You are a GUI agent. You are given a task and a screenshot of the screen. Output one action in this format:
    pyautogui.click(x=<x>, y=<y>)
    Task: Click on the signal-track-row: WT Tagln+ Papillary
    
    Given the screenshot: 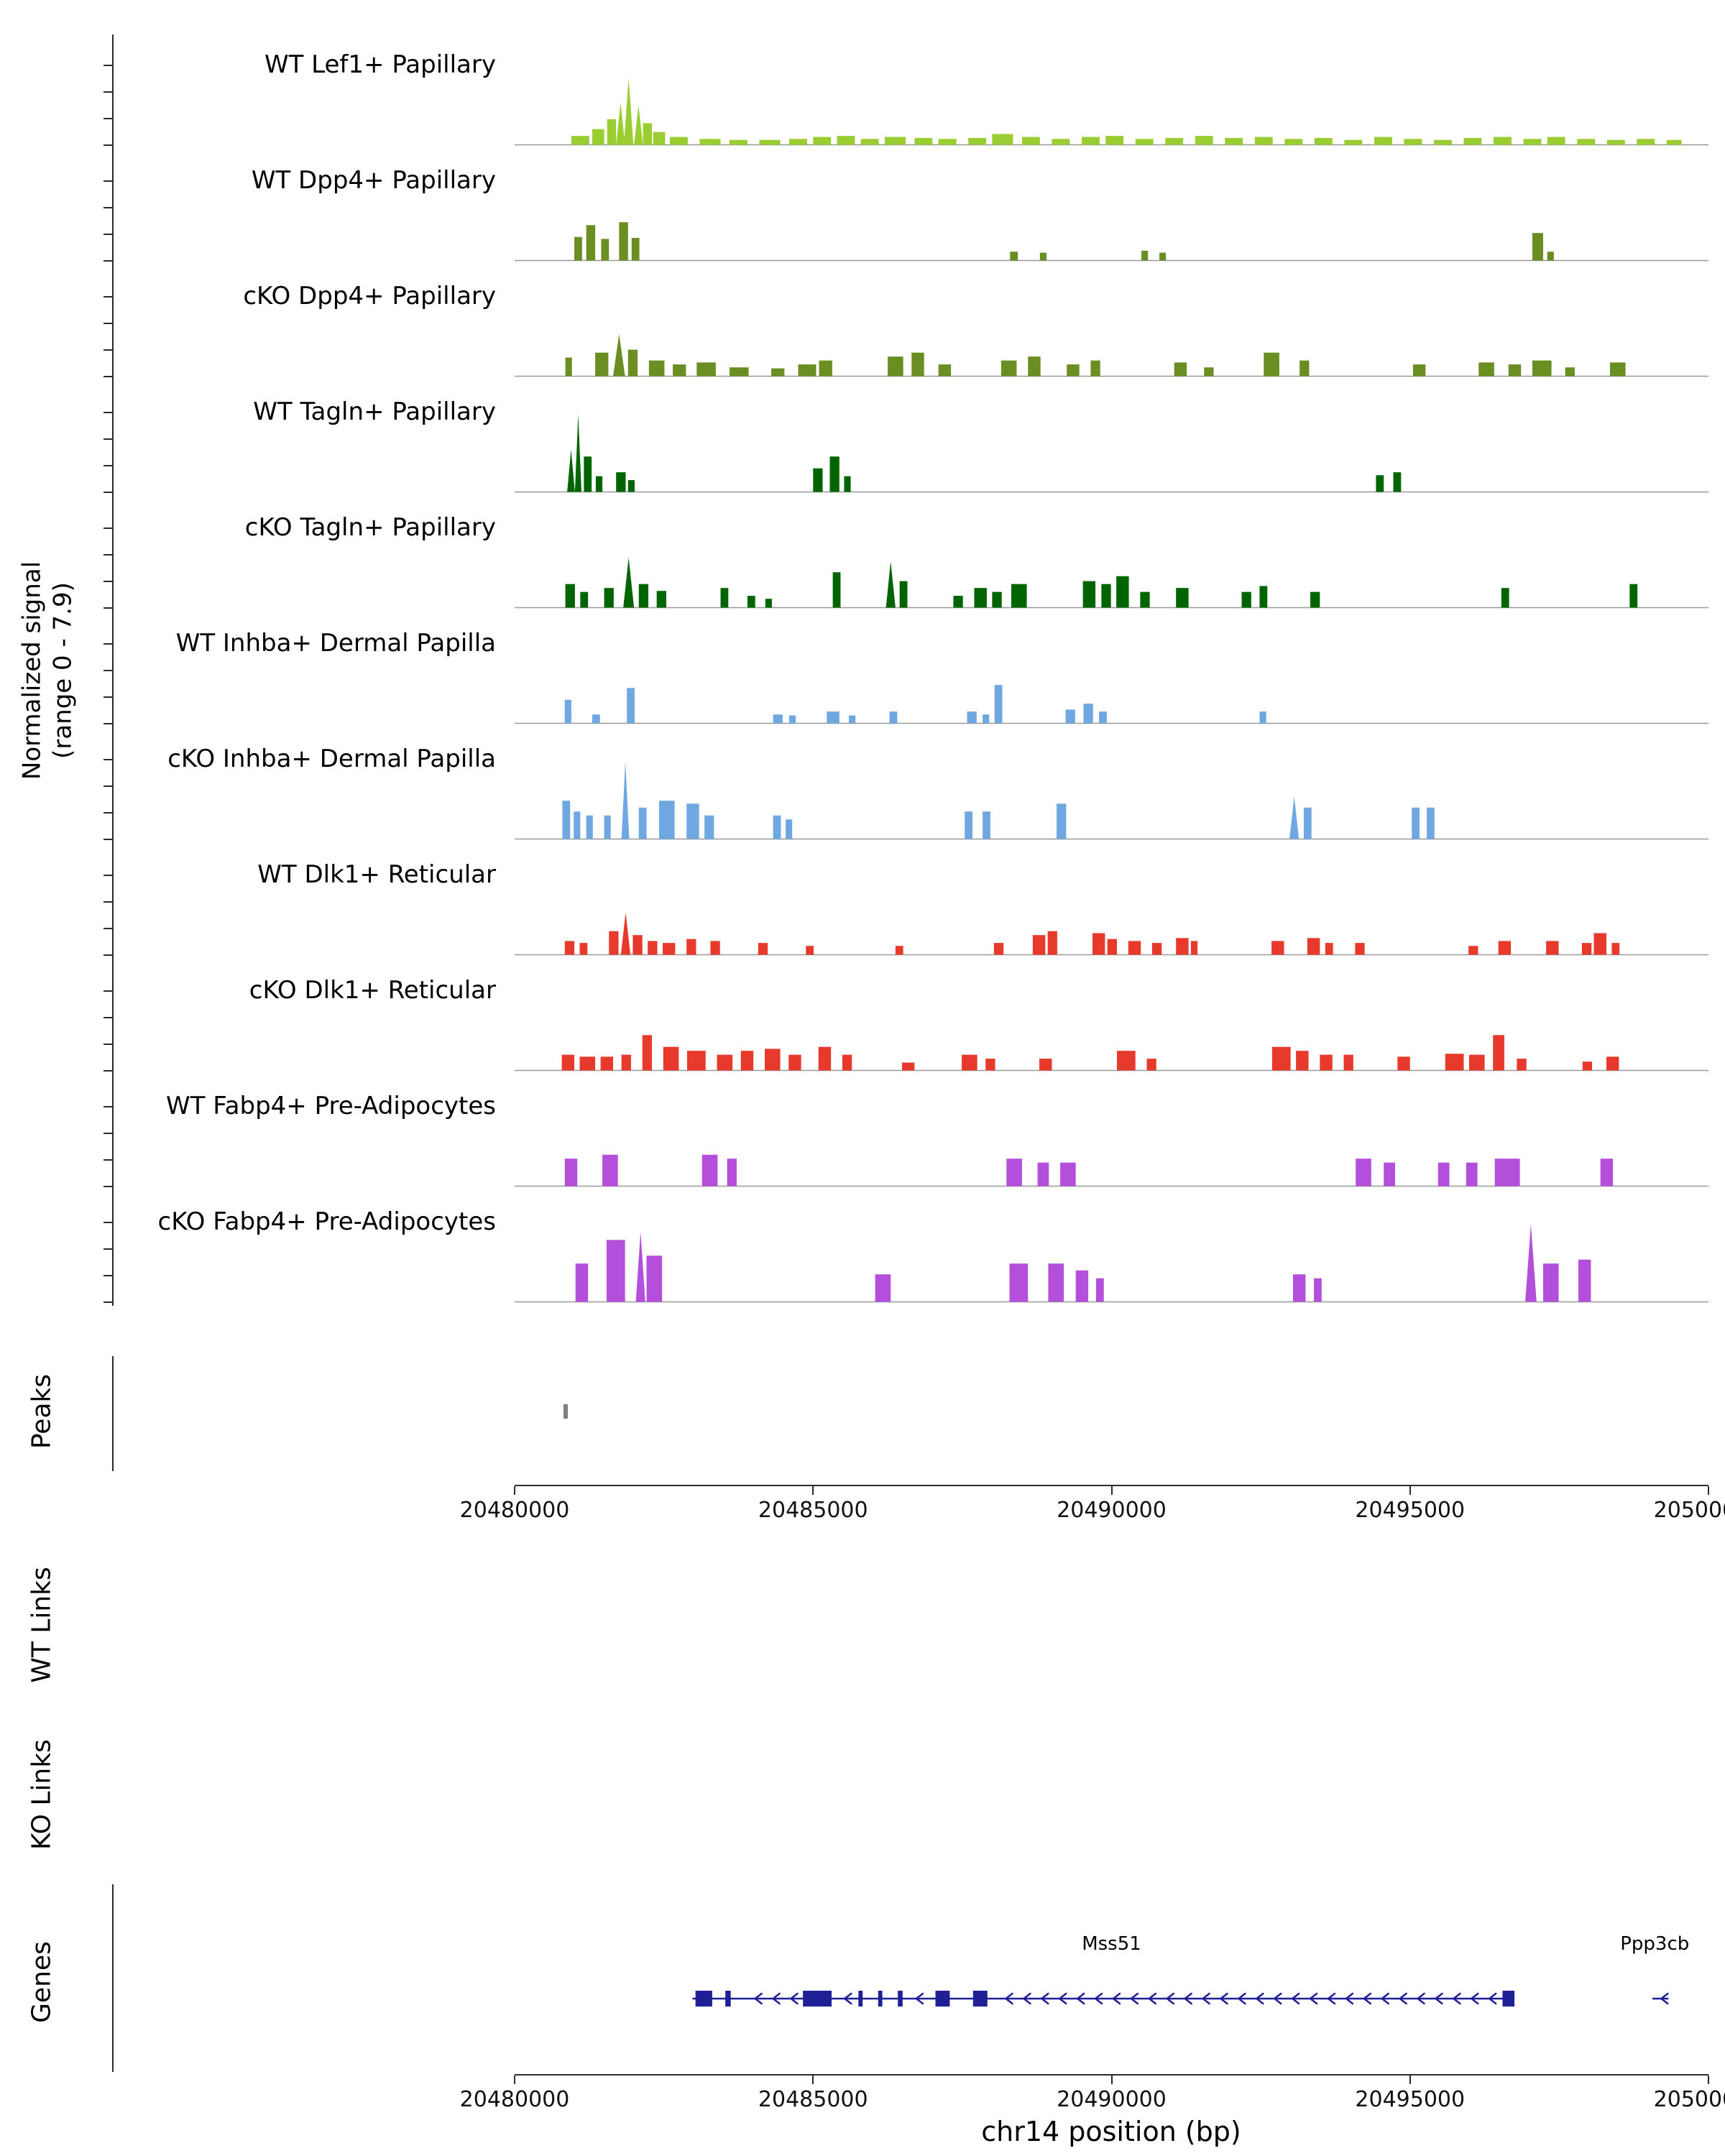 What is the action you would take?
    pyautogui.click(x=862, y=439)
    